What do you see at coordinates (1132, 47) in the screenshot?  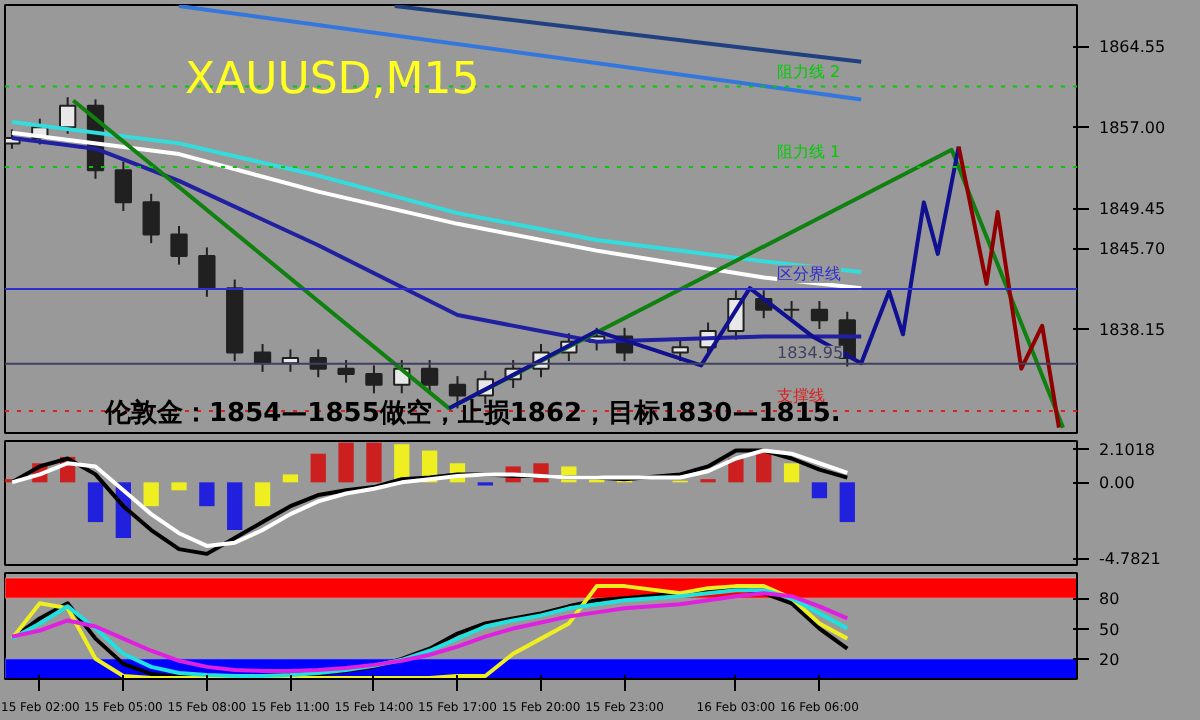 I see `y-tick-label: 1864.55` at bounding box center [1132, 47].